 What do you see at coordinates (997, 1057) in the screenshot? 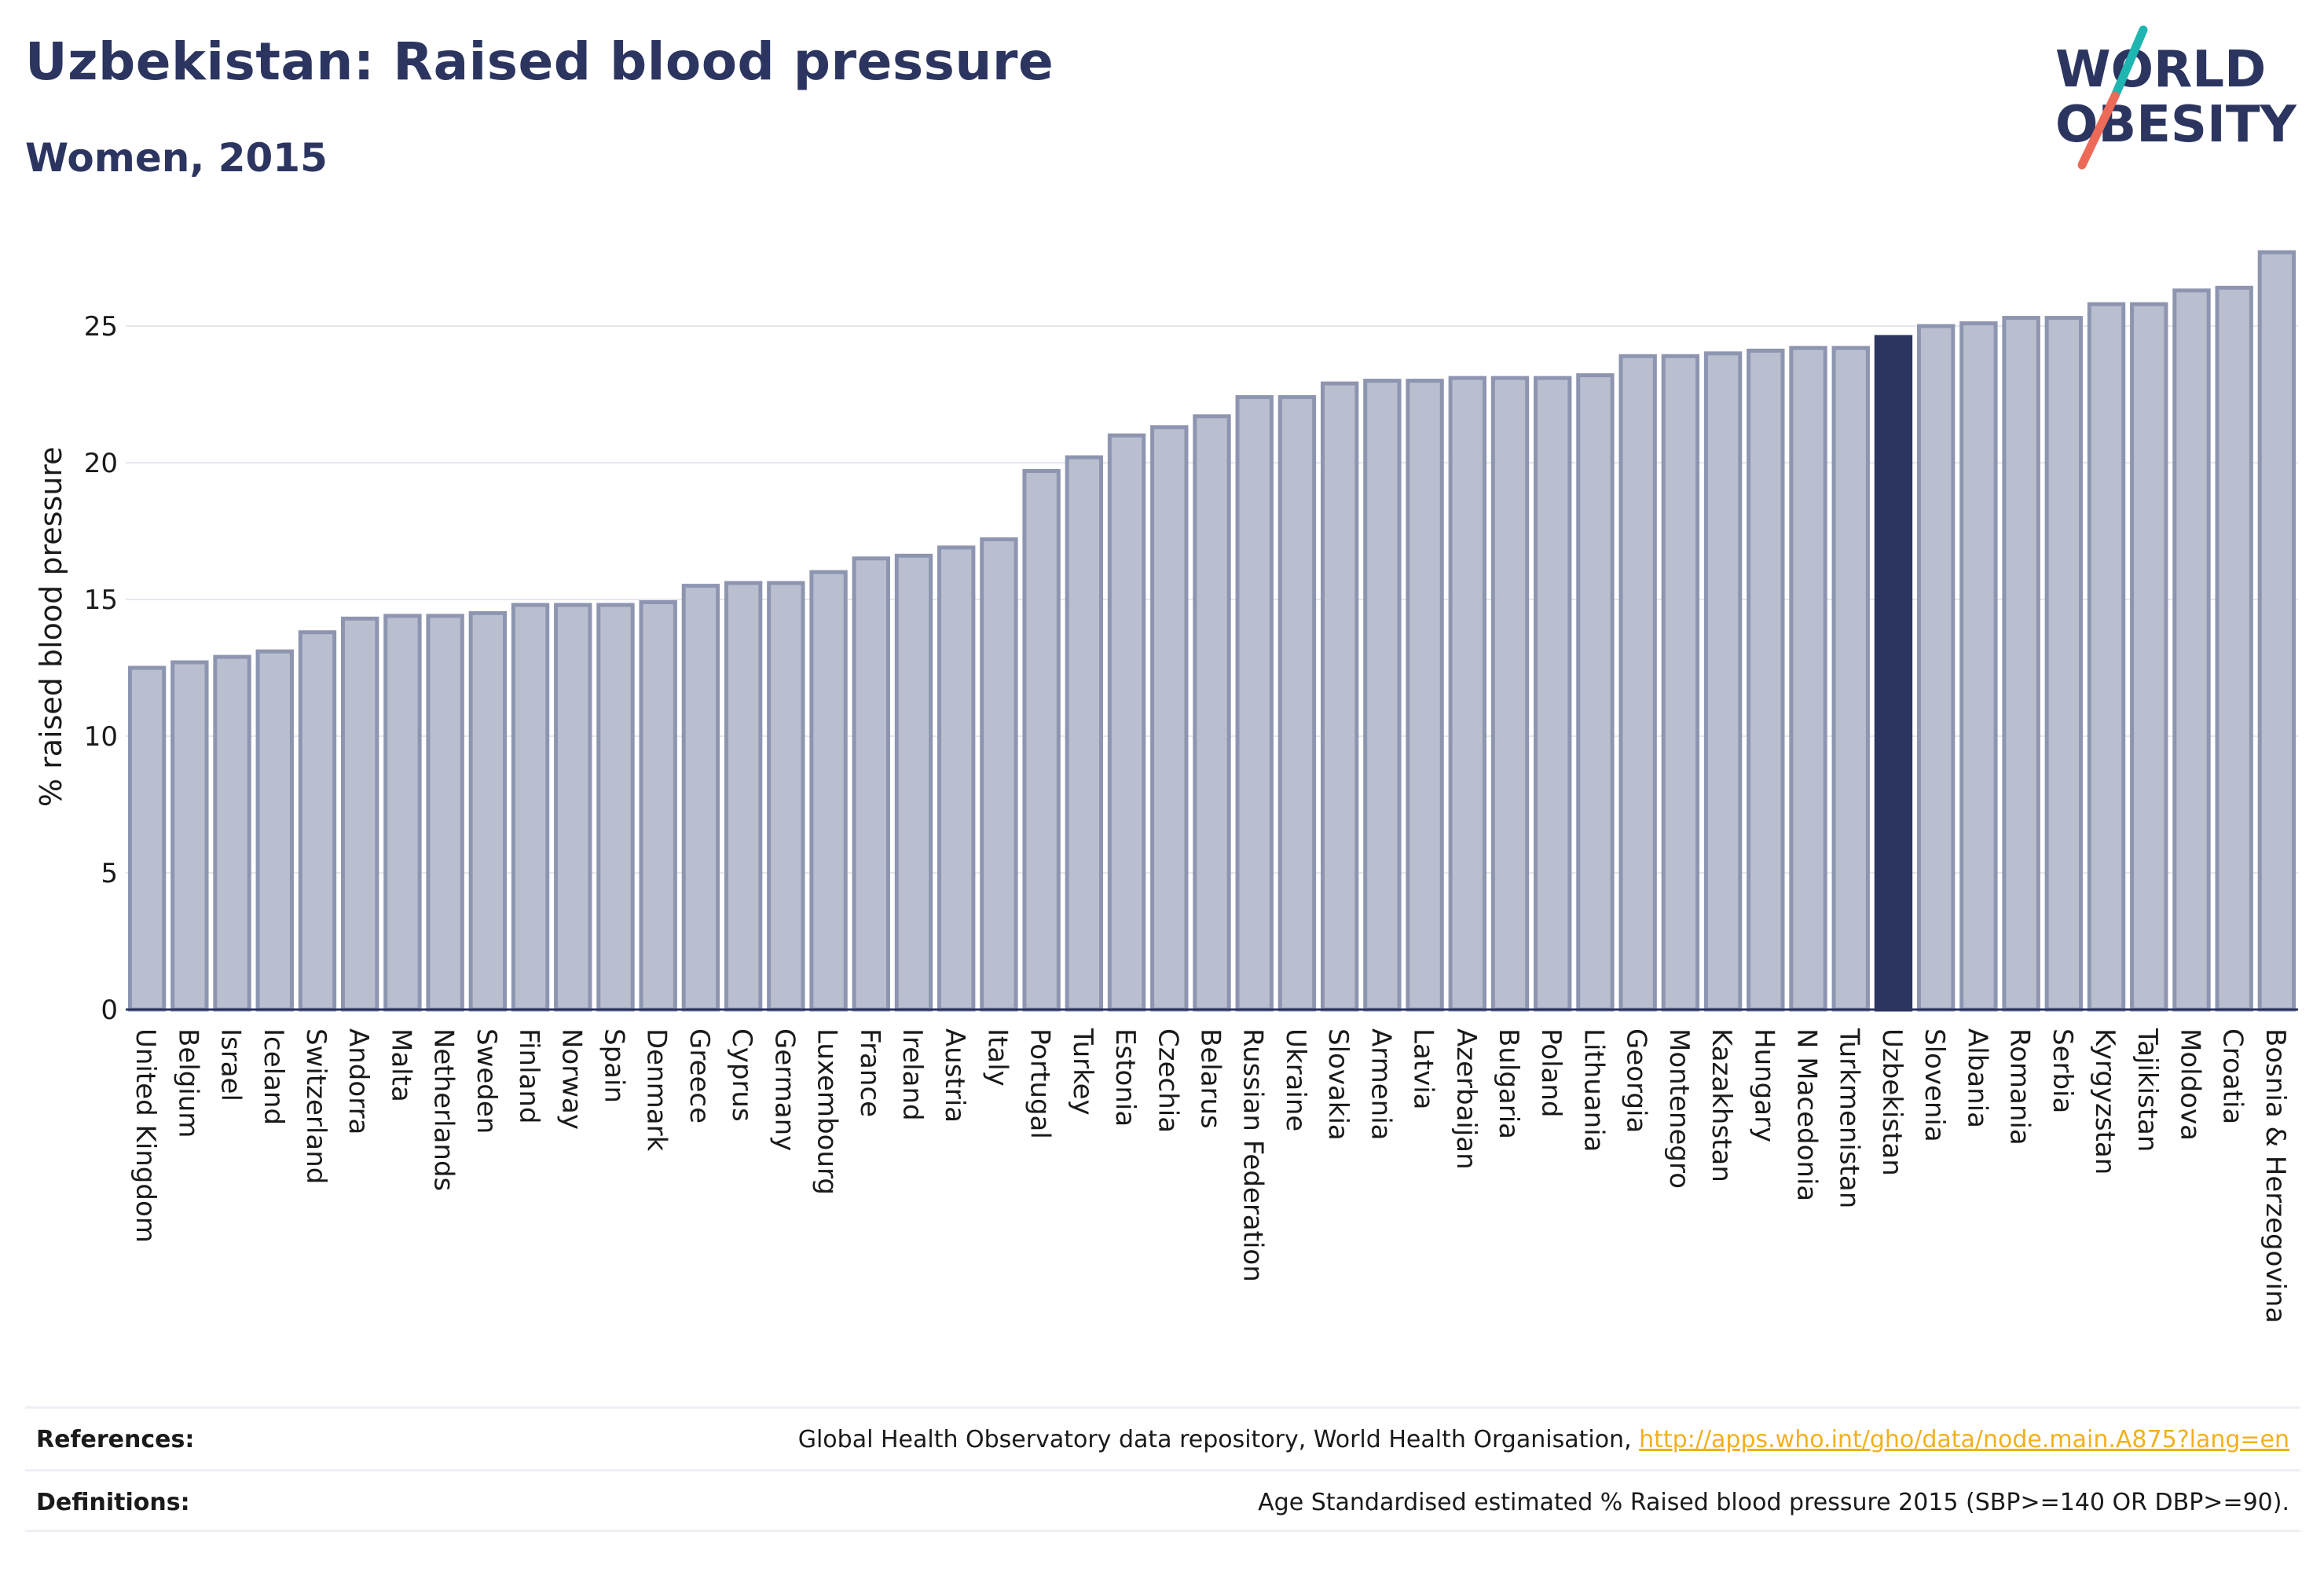
I see `x-tick-label: Italy` at bounding box center [997, 1057].